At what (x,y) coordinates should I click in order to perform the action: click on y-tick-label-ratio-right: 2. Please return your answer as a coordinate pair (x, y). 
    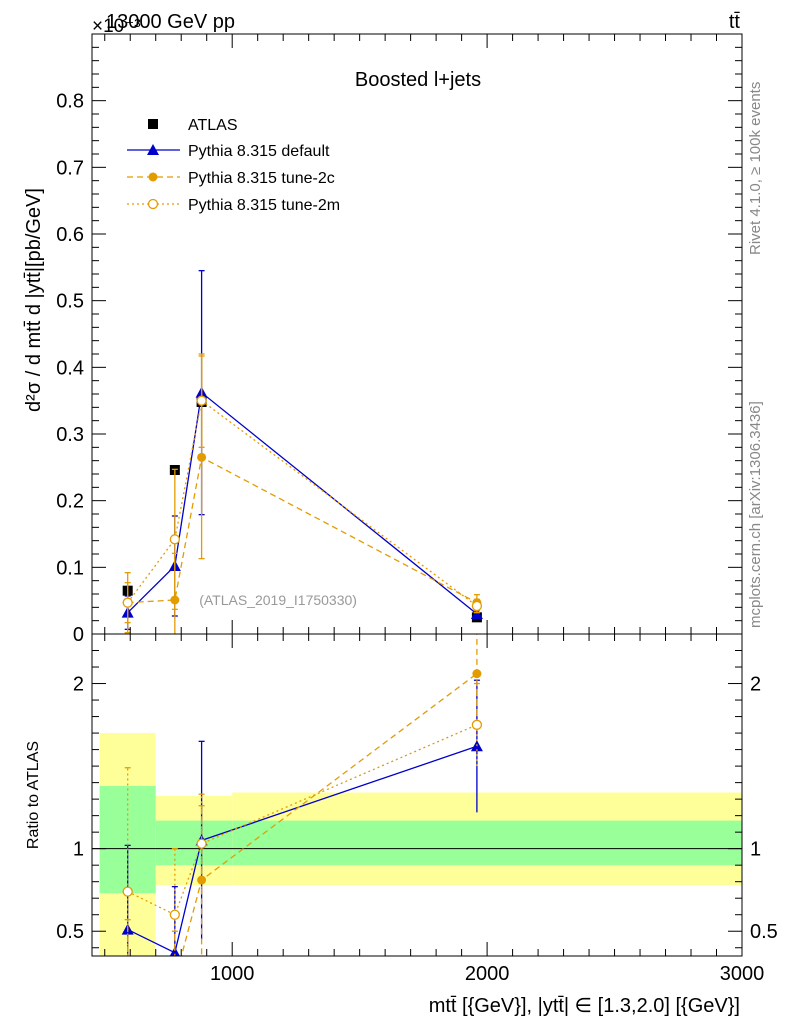
    Looking at the image, I should click on (755, 685).